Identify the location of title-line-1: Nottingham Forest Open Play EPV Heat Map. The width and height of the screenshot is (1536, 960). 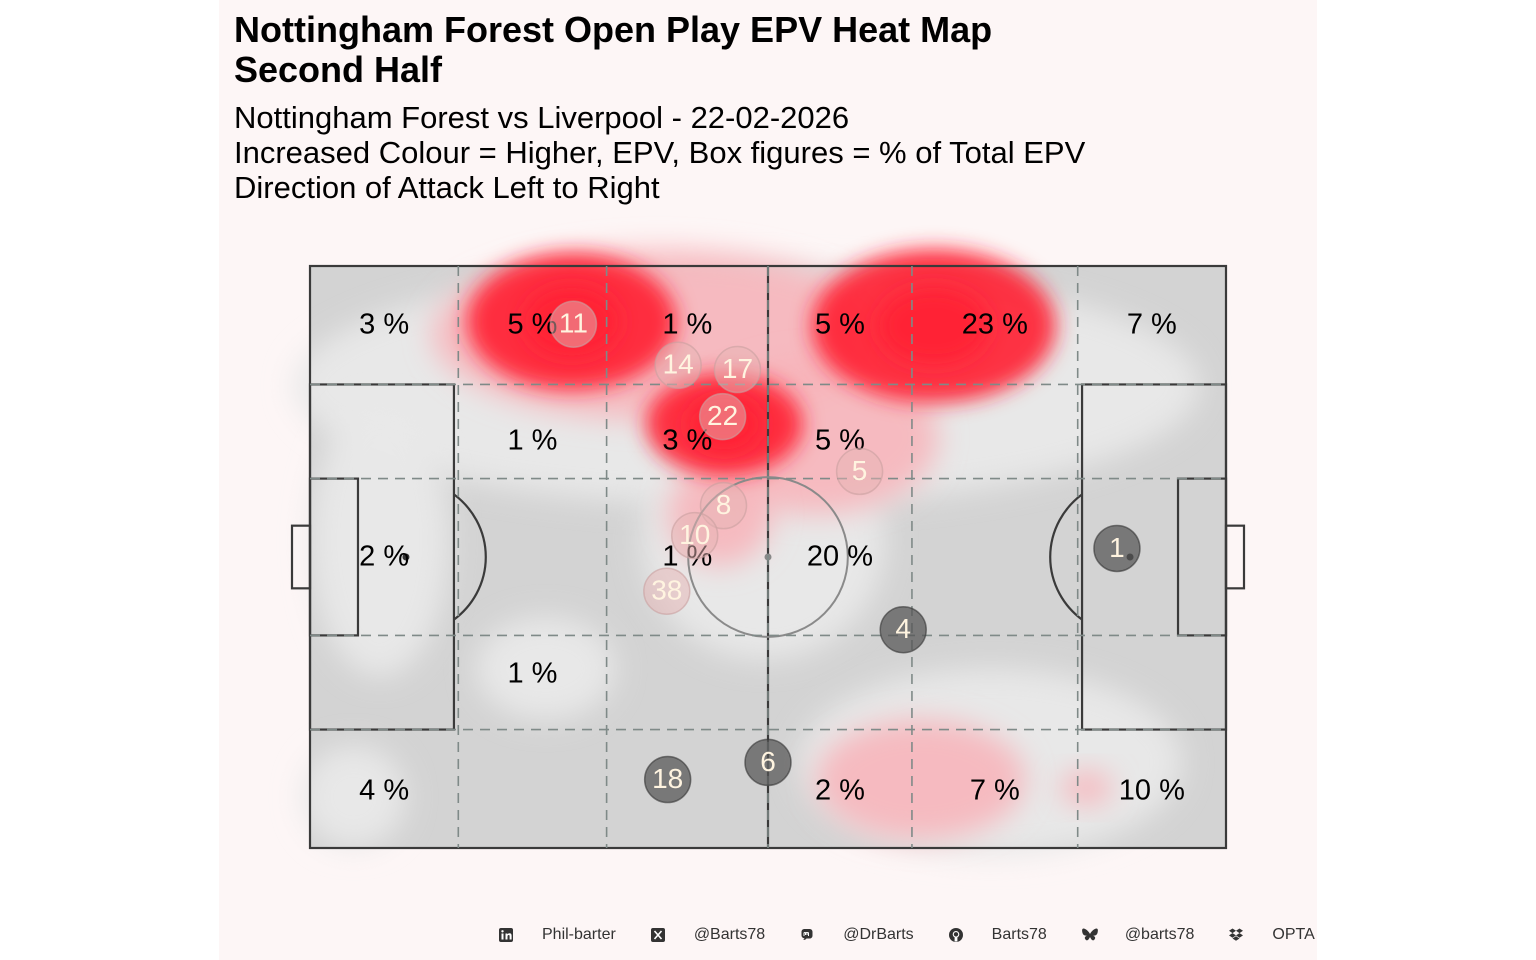
(613, 29).